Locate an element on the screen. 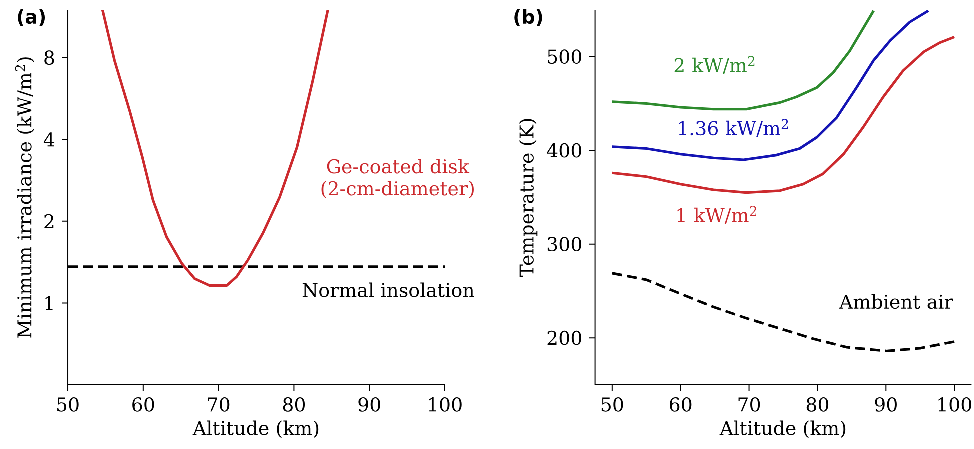 The height and width of the screenshot is (449, 974). series-label: 2 kW/m$^{2}$ is located at coordinates (714, 65).